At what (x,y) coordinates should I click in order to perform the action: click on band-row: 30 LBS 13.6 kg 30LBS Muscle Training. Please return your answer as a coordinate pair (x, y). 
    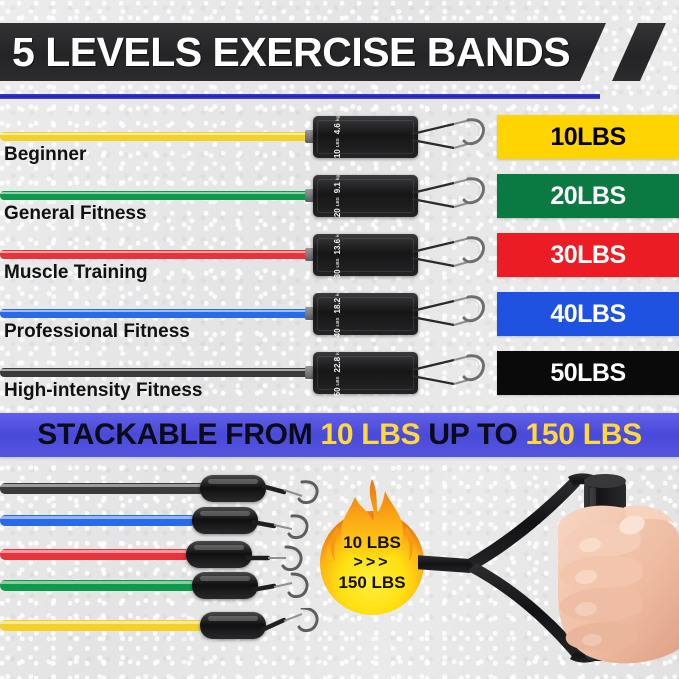
    Looking at the image, I should click on (339, 257).